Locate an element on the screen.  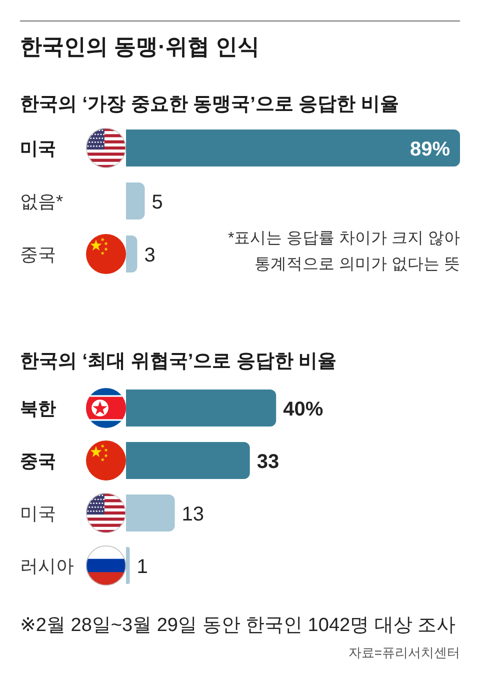
chart-title: 한국인의 동맹·위협 인식 is located at coordinates (140, 46).